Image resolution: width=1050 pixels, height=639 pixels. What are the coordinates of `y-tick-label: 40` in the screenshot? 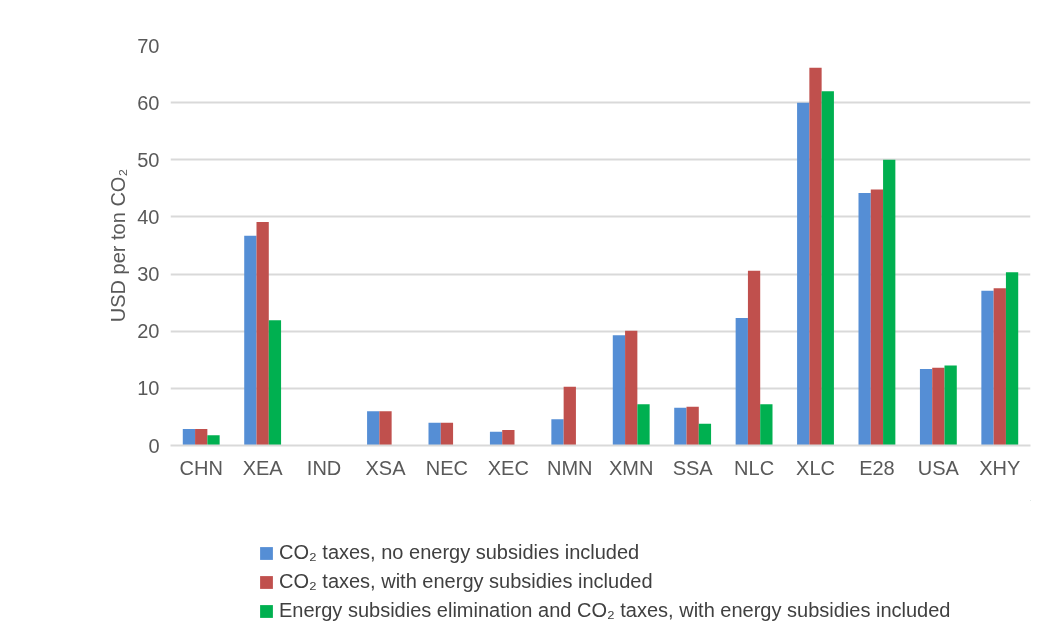 It's located at (148, 216).